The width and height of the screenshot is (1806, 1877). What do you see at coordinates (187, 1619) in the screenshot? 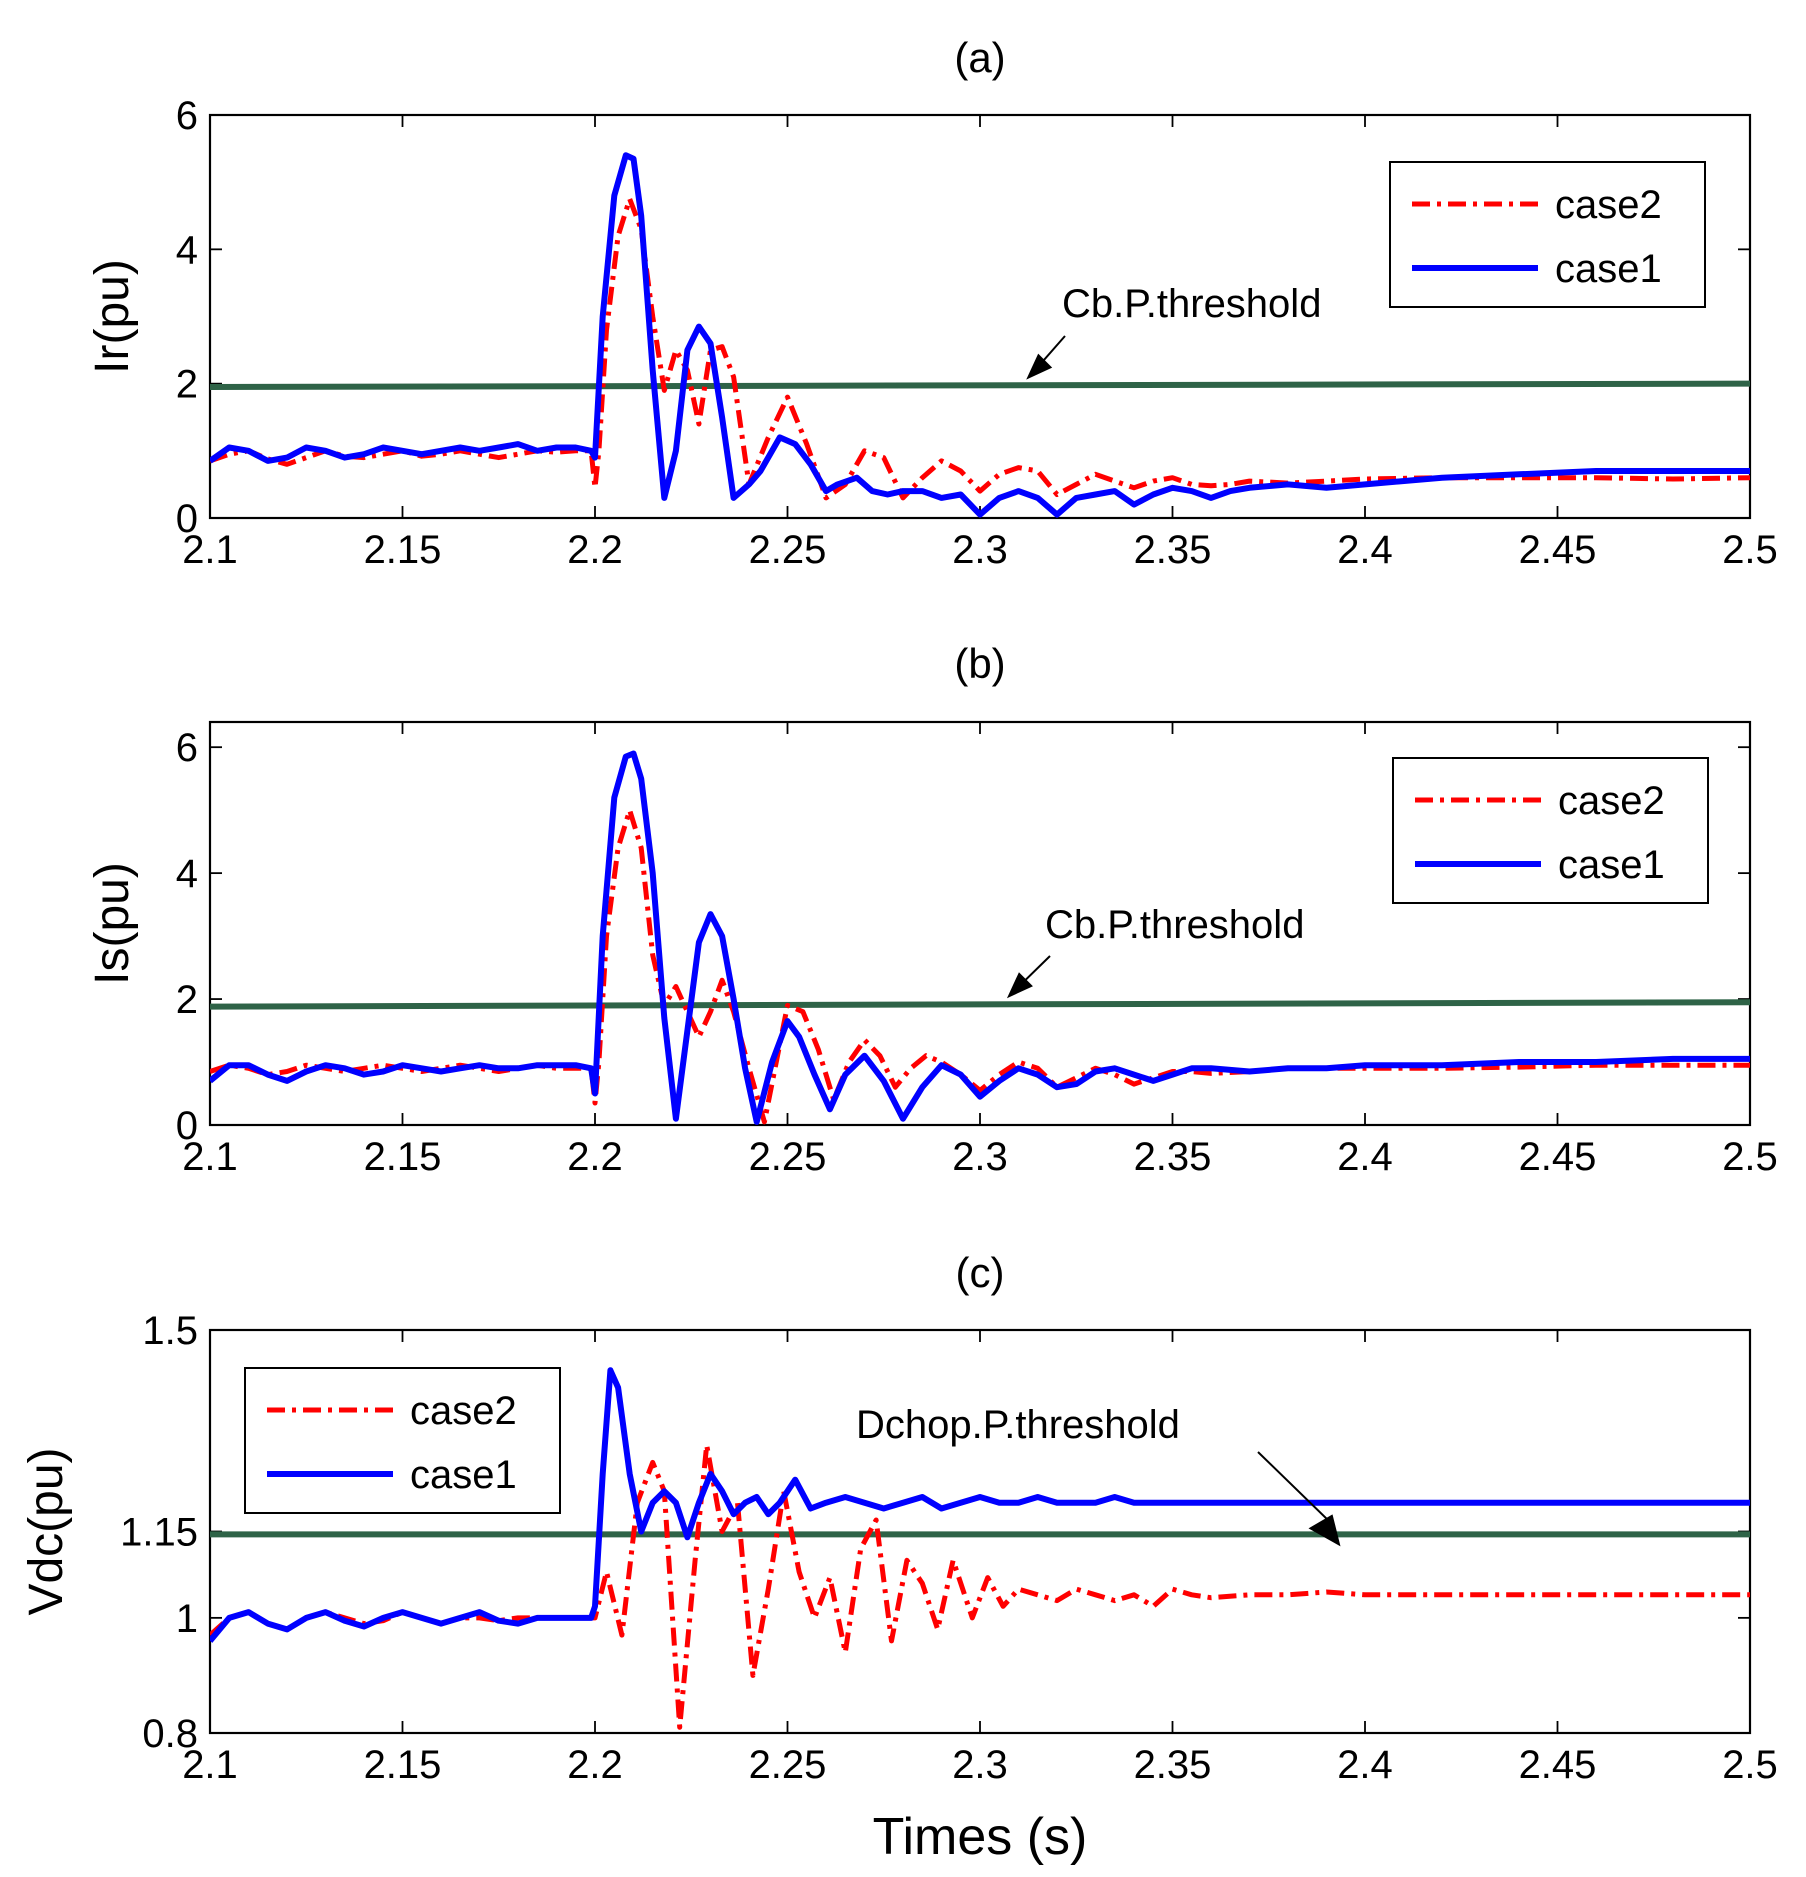
I see `y-tick-label: 1` at bounding box center [187, 1619].